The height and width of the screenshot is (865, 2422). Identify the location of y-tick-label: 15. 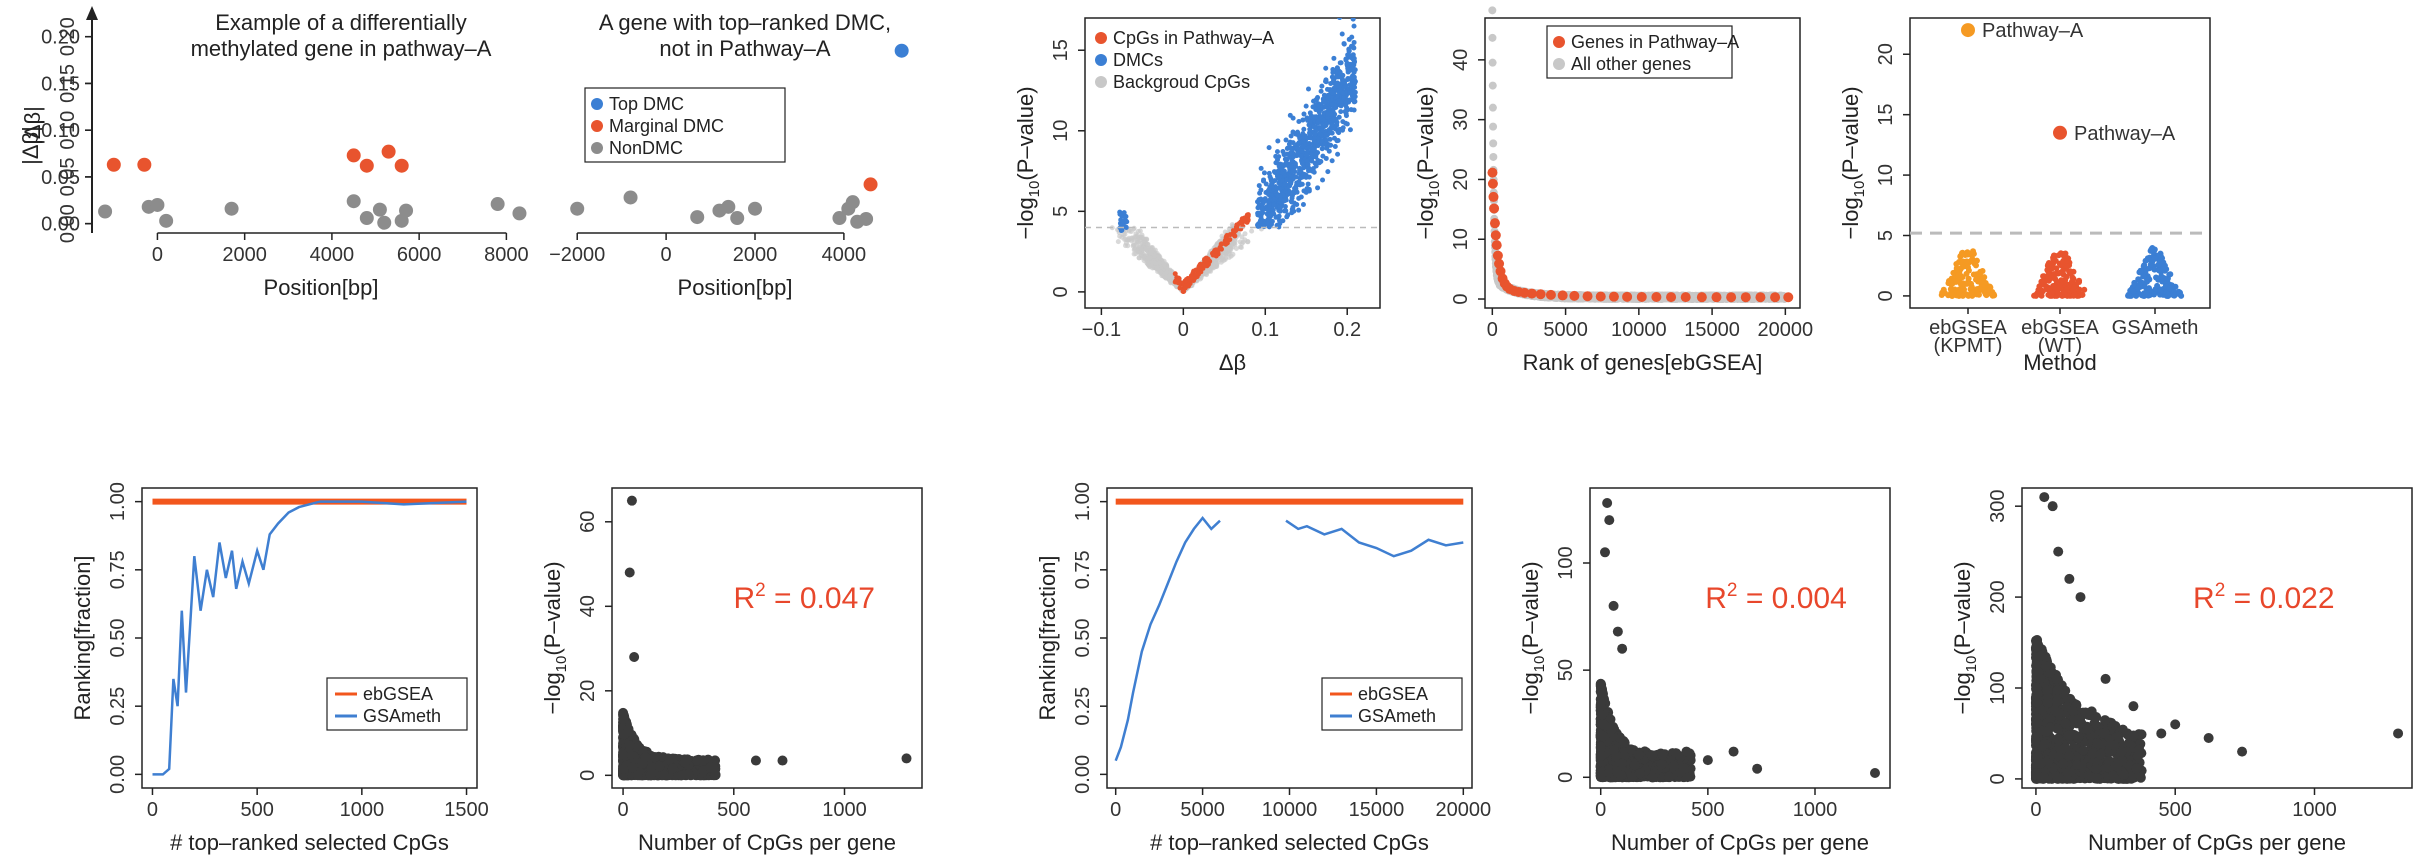
(1886, 115).